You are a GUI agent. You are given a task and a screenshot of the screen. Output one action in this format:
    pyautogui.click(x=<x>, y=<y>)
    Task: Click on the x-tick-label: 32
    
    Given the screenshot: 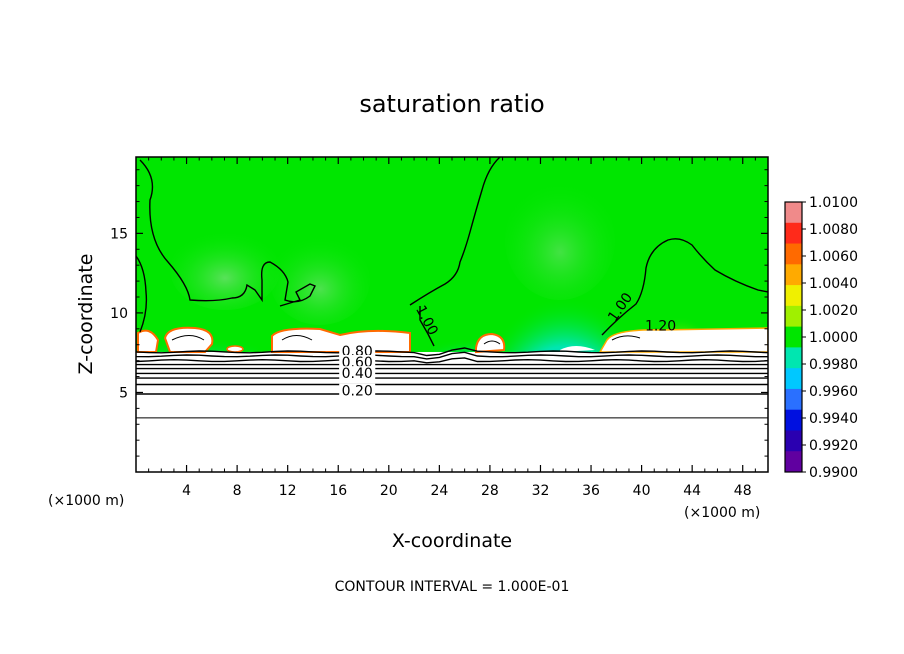 What is the action you would take?
    pyautogui.click(x=541, y=491)
    